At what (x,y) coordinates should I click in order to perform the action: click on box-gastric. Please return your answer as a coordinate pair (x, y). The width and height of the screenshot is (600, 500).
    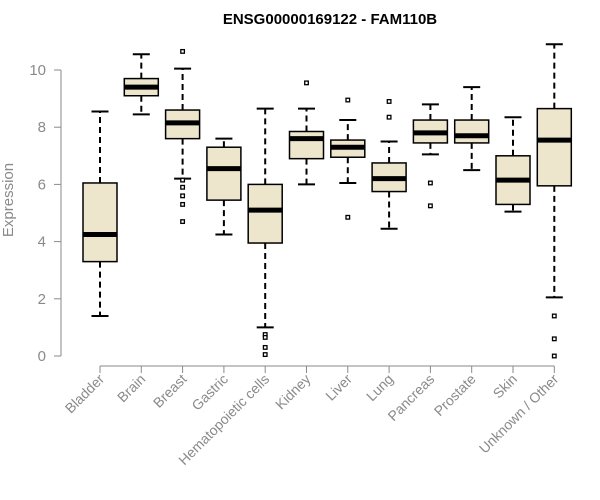
    Looking at the image, I should click on (224, 186).